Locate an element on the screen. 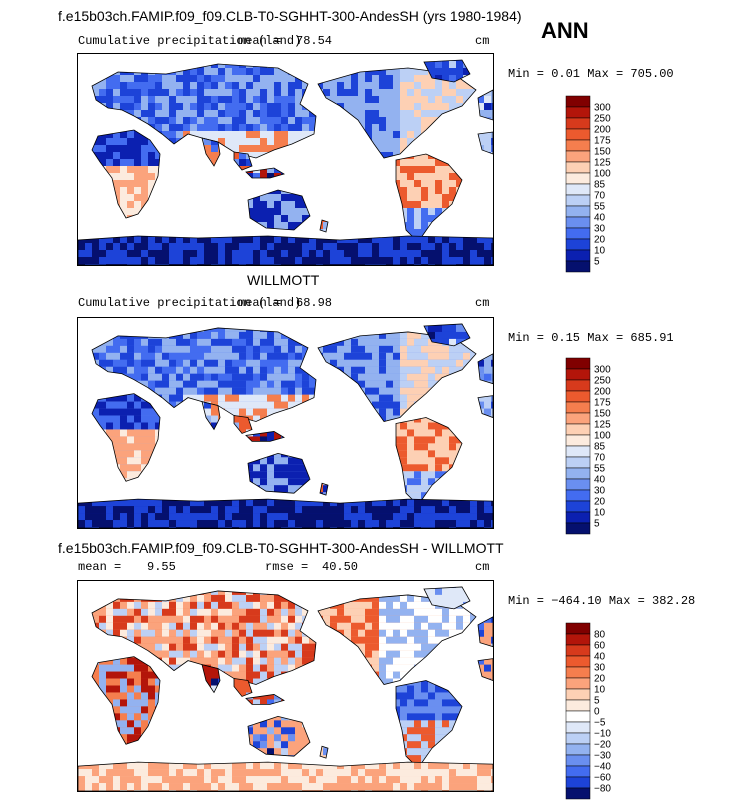 The height and width of the screenshot is (803, 733). mean-value-3: 9.55 is located at coordinates (161, 567).